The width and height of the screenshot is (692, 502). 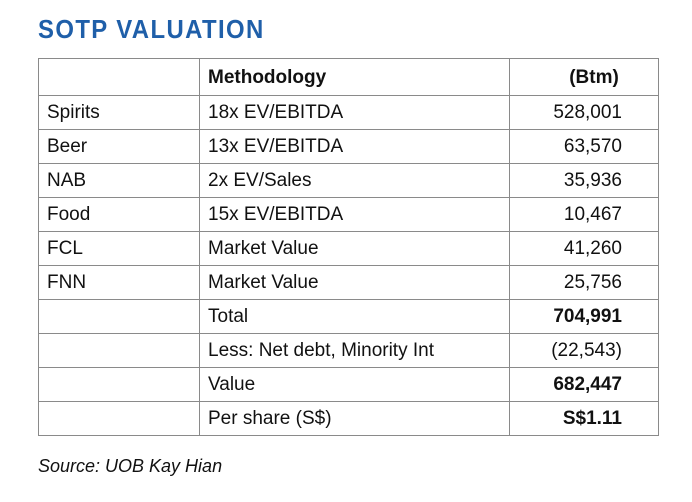 What do you see at coordinates (119, 112) in the screenshot?
I see `segment-cell: Spirits` at bounding box center [119, 112].